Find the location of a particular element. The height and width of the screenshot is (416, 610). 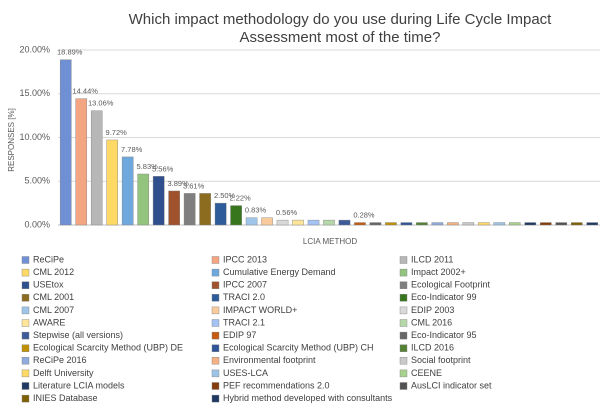

legend-label: Impact 2002+ is located at coordinates (438, 272).